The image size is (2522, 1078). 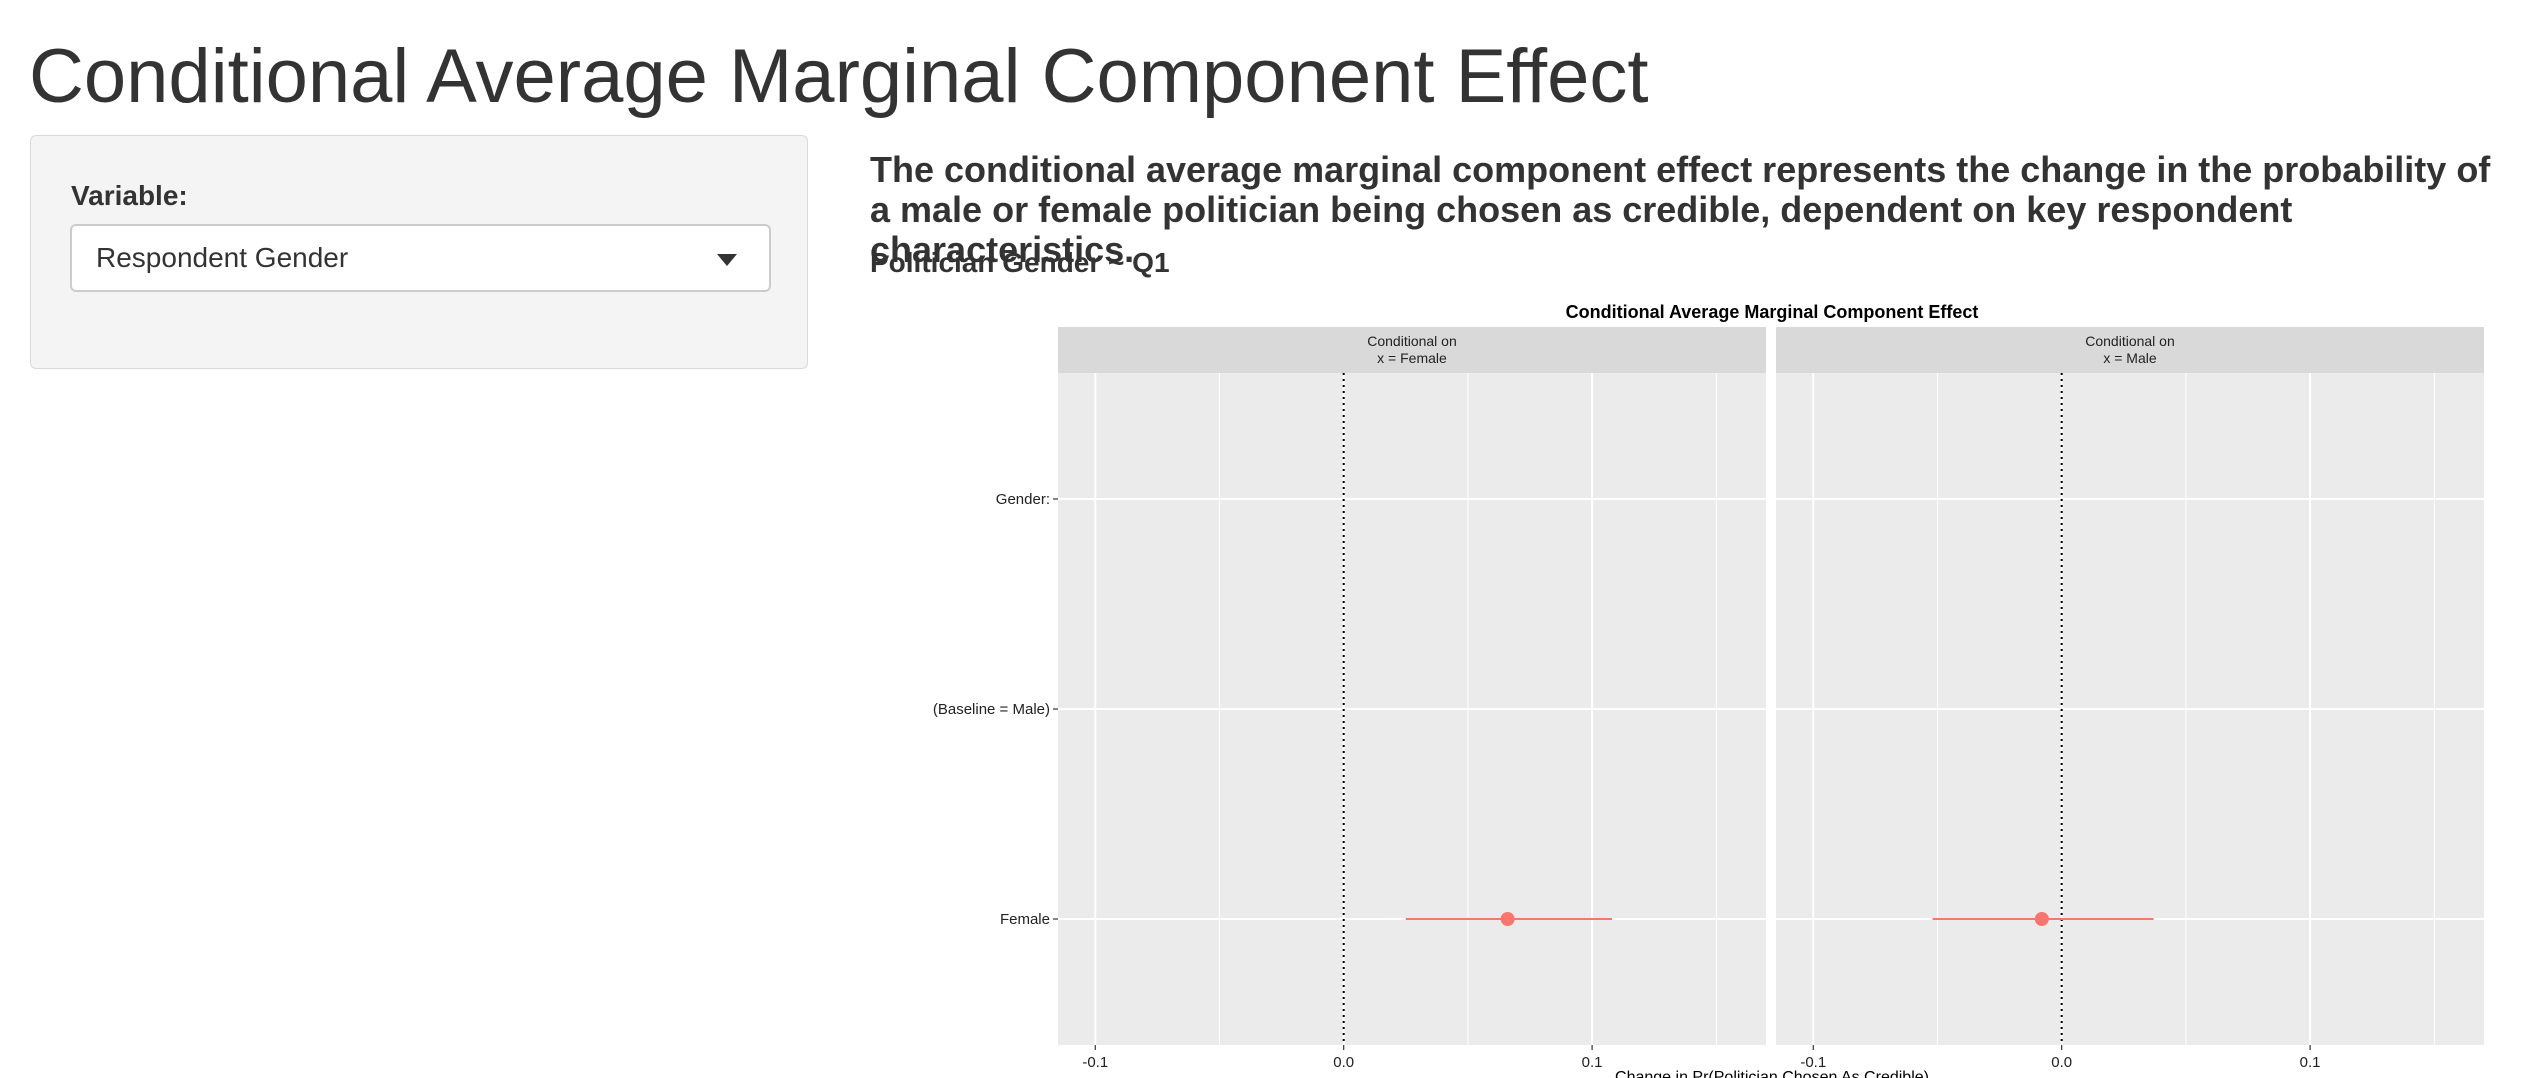 What do you see at coordinates (727, 260) in the screenshot?
I see `caret-down-icon` at bounding box center [727, 260].